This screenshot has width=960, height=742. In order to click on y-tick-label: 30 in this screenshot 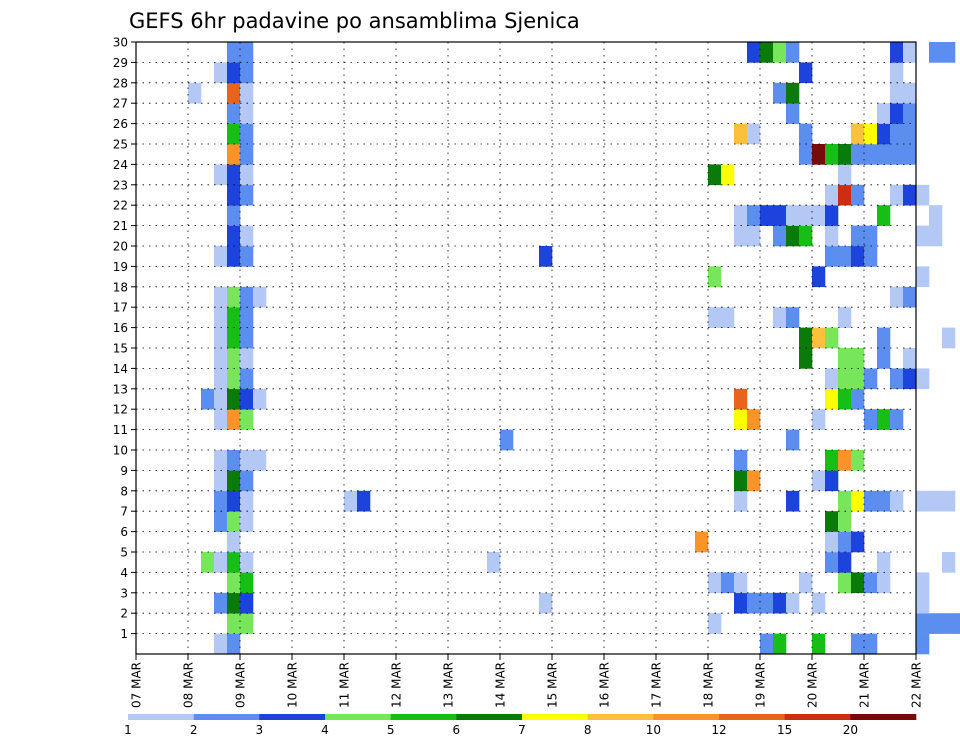, I will do `click(120, 43)`.